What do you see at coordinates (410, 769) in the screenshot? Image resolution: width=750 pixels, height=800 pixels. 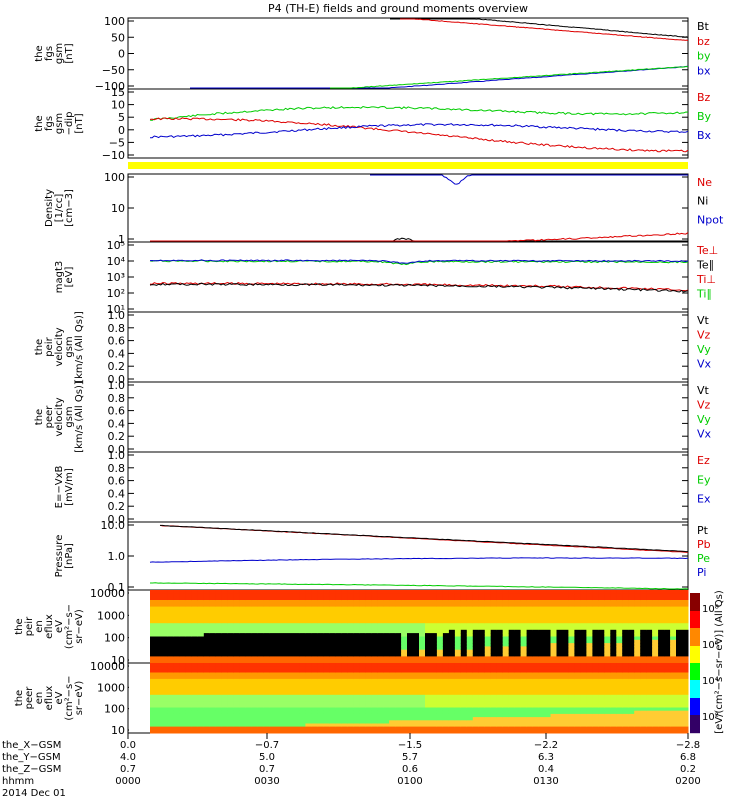 I see `x-axis-value: 0.6` at bounding box center [410, 769].